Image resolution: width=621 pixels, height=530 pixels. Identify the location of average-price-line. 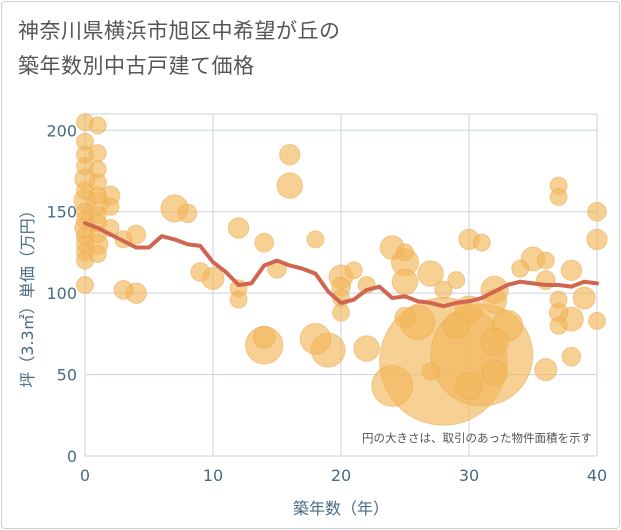
(341, 265).